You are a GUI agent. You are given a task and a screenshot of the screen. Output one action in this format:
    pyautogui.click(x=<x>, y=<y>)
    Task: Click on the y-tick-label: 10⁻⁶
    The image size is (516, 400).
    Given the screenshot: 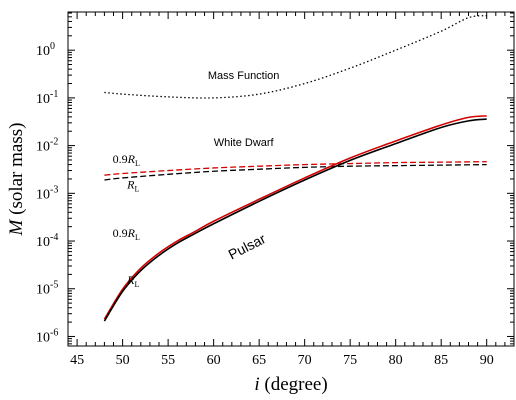 What is the action you would take?
    pyautogui.click(x=47, y=336)
    